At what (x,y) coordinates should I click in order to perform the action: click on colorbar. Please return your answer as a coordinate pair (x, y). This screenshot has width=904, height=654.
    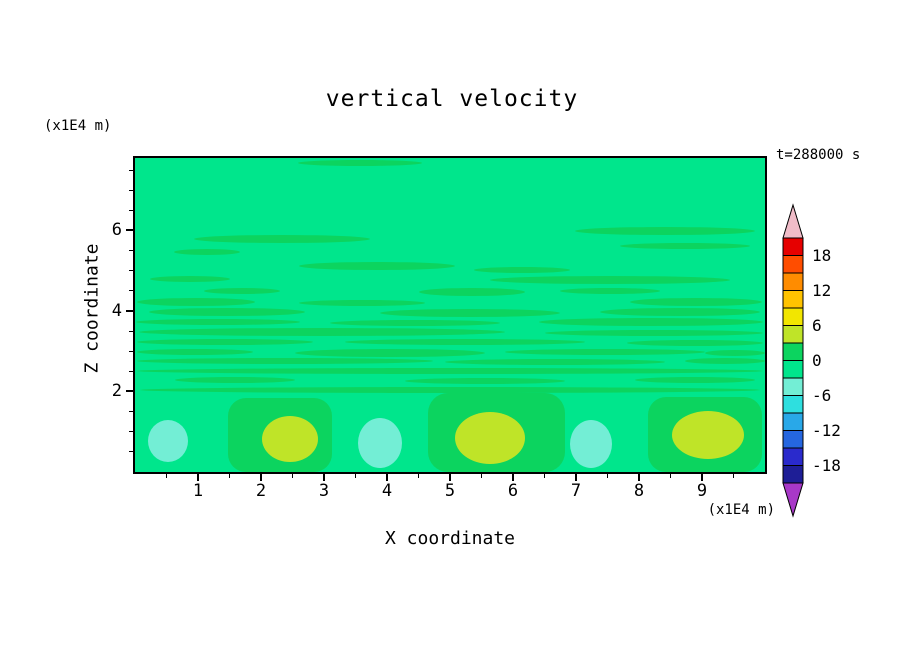
    Looking at the image, I should click on (793, 360).